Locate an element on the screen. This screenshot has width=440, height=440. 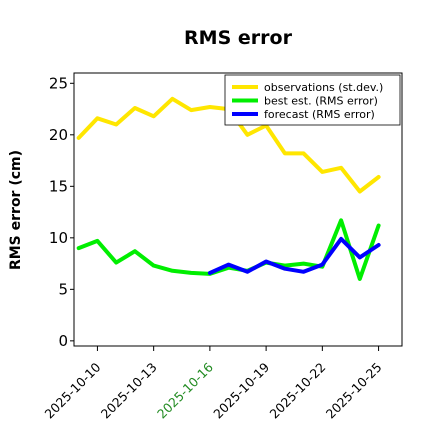
x-tick-label: 2025-10-13 is located at coordinates (129, 391).